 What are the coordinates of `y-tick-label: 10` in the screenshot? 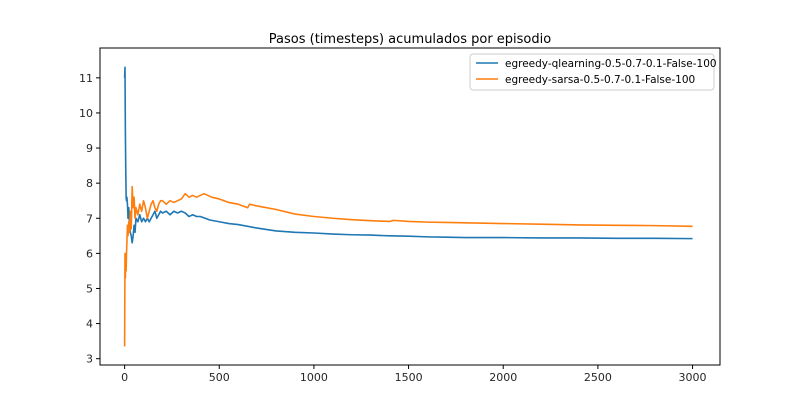 It's located at (86, 113).